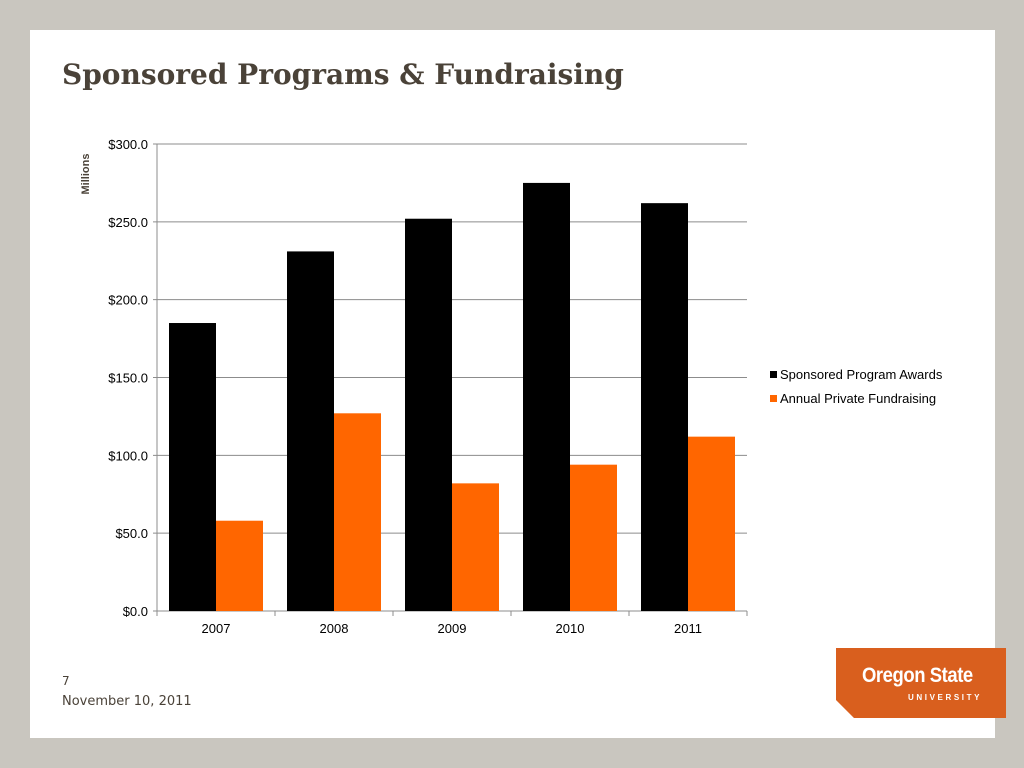 The image size is (1024, 768). What do you see at coordinates (334, 628) in the screenshot?
I see `x-tick-label: 2008` at bounding box center [334, 628].